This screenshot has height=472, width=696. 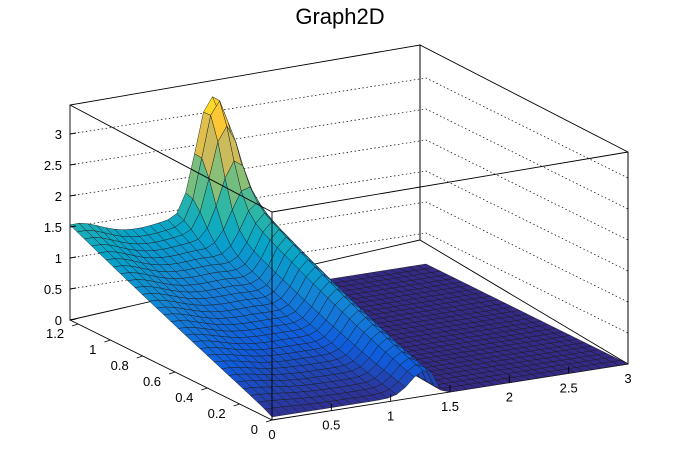 I want to click on y-axis-ticks: 0 0.2 0.4 0.6 0.8 1 1.2, so click(x=159, y=380).